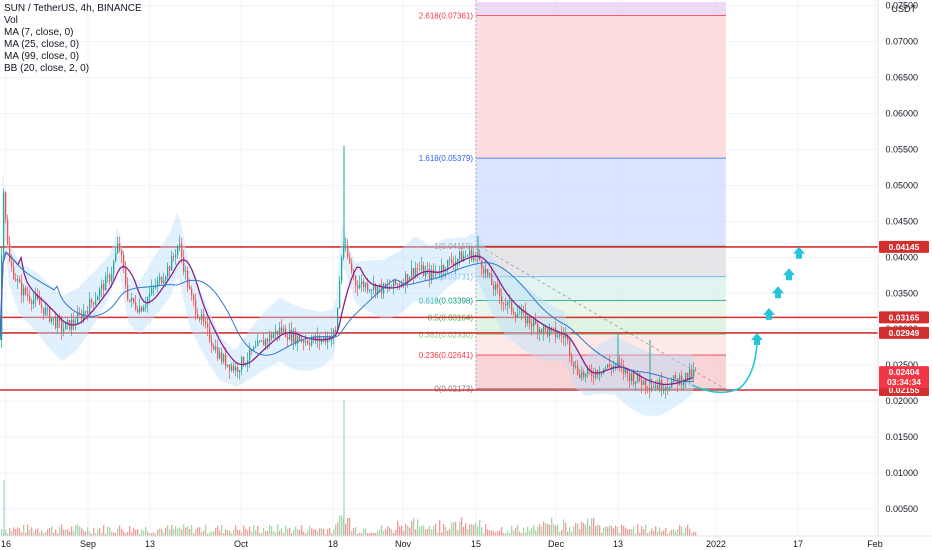 This screenshot has height=550, width=932. Describe the element at coordinates (875, 544) in the screenshot. I see `time-tick-label: Feb` at that location.